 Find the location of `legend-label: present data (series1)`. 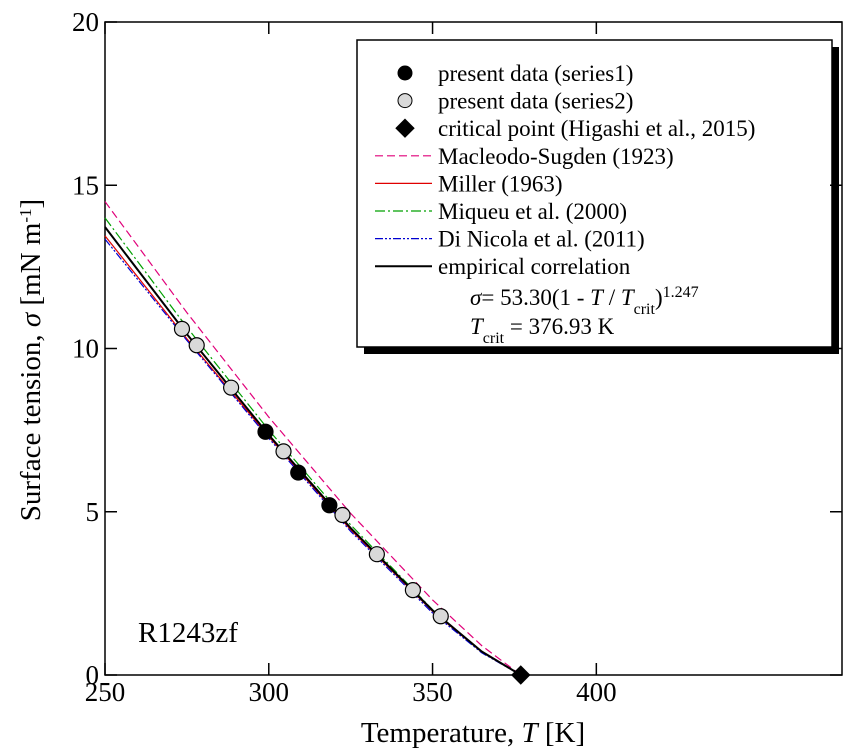

legend-label: present data (series1) is located at coordinates (535, 73).